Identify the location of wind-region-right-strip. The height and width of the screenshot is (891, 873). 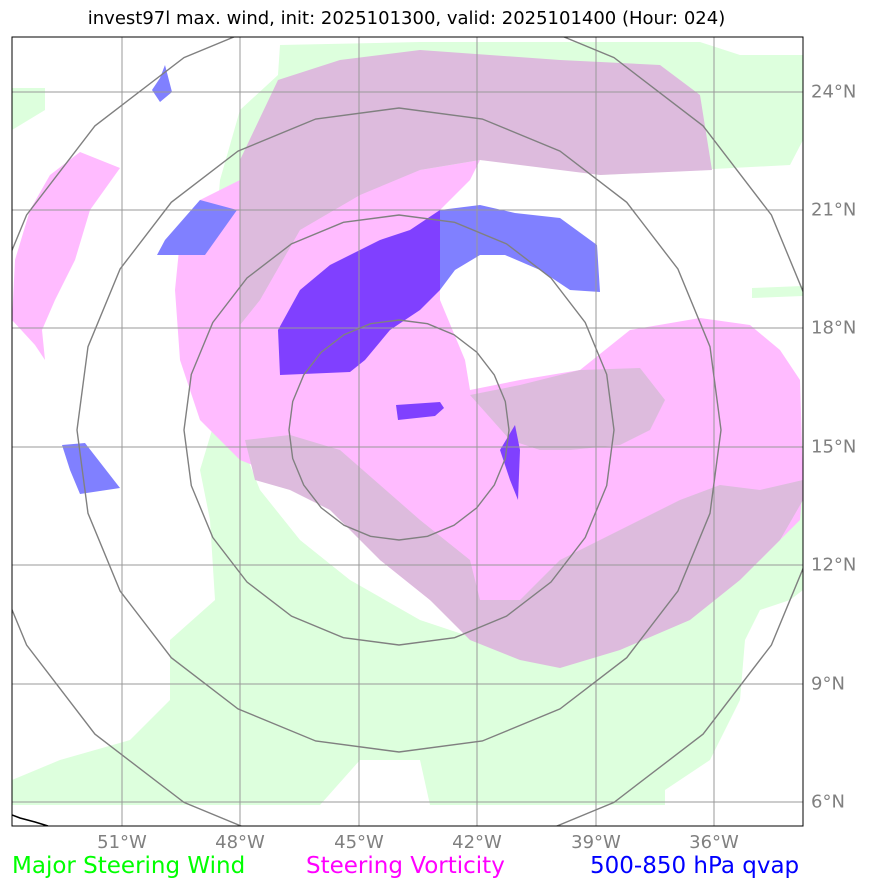
(777, 292).